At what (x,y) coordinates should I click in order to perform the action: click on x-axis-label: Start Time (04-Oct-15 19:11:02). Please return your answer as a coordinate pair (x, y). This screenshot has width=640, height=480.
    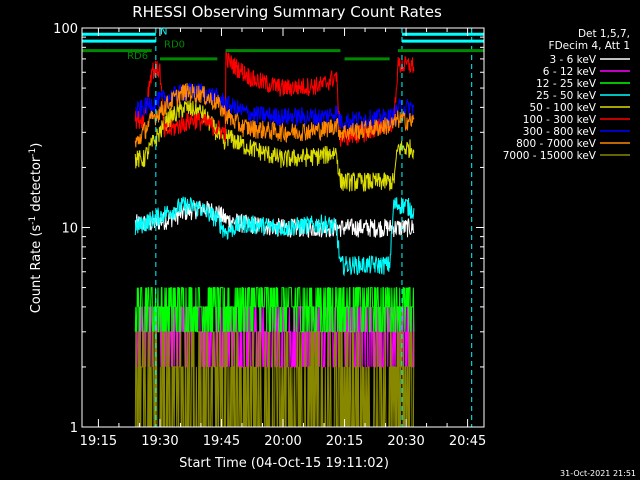
    Looking at the image, I should click on (284, 463).